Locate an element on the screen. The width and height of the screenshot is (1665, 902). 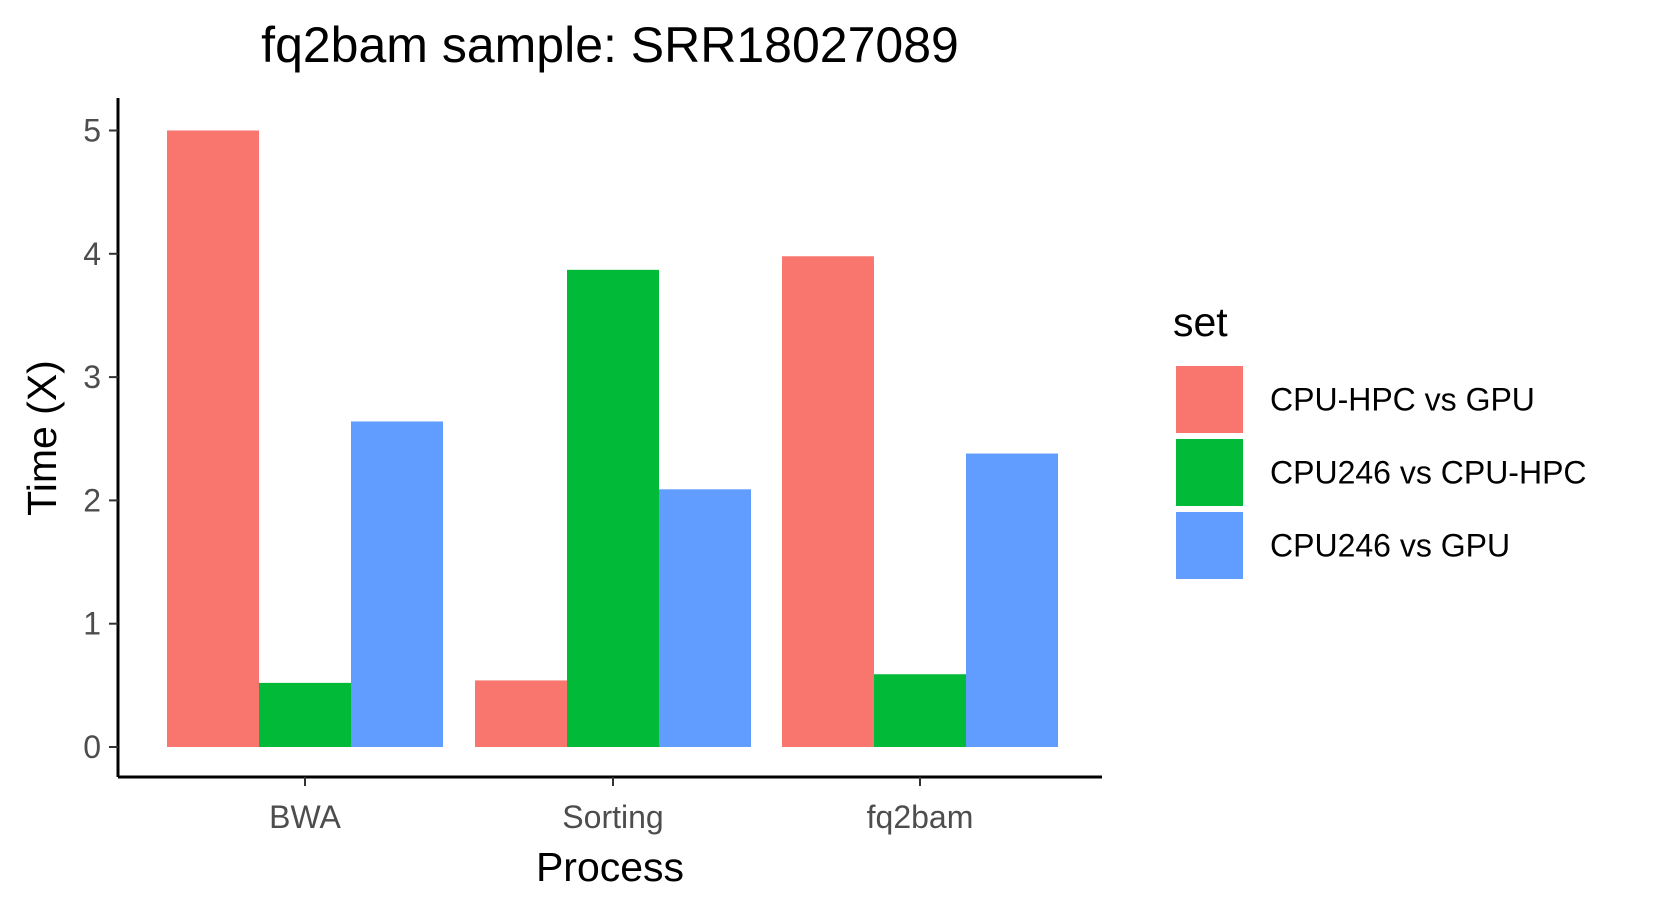
y-tick-label: 3 is located at coordinates (92, 377).